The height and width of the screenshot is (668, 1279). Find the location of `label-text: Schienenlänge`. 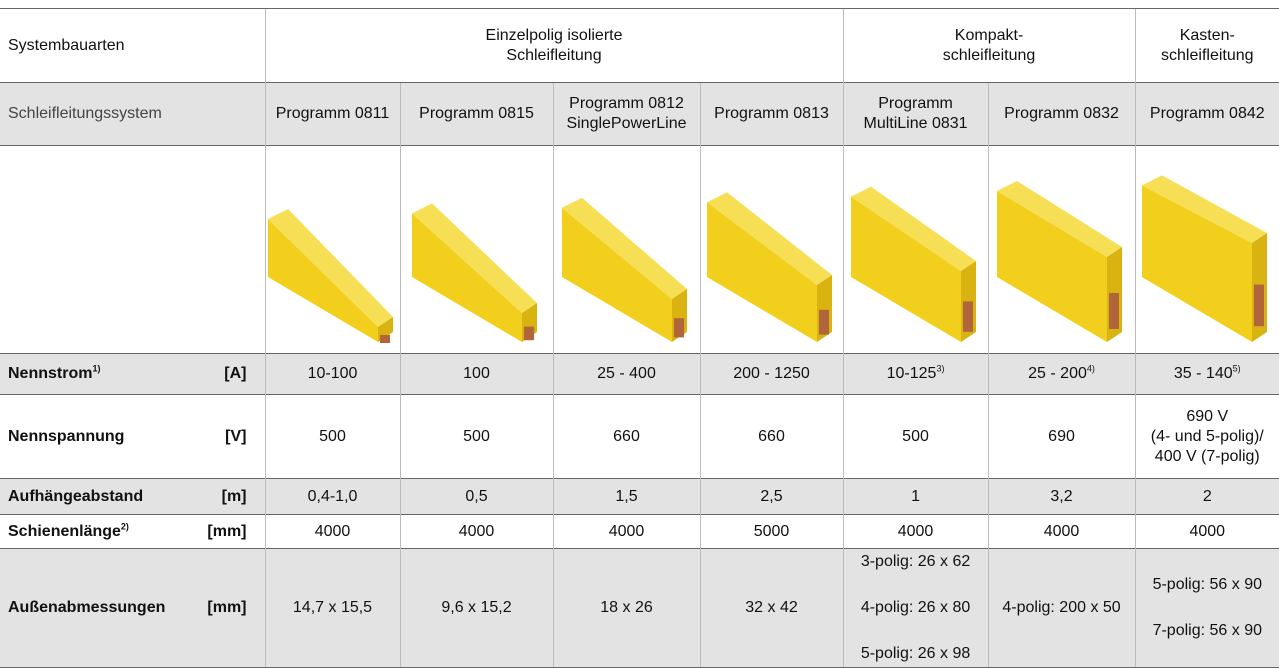

label-text: Schienenlänge is located at coordinates (64, 531).